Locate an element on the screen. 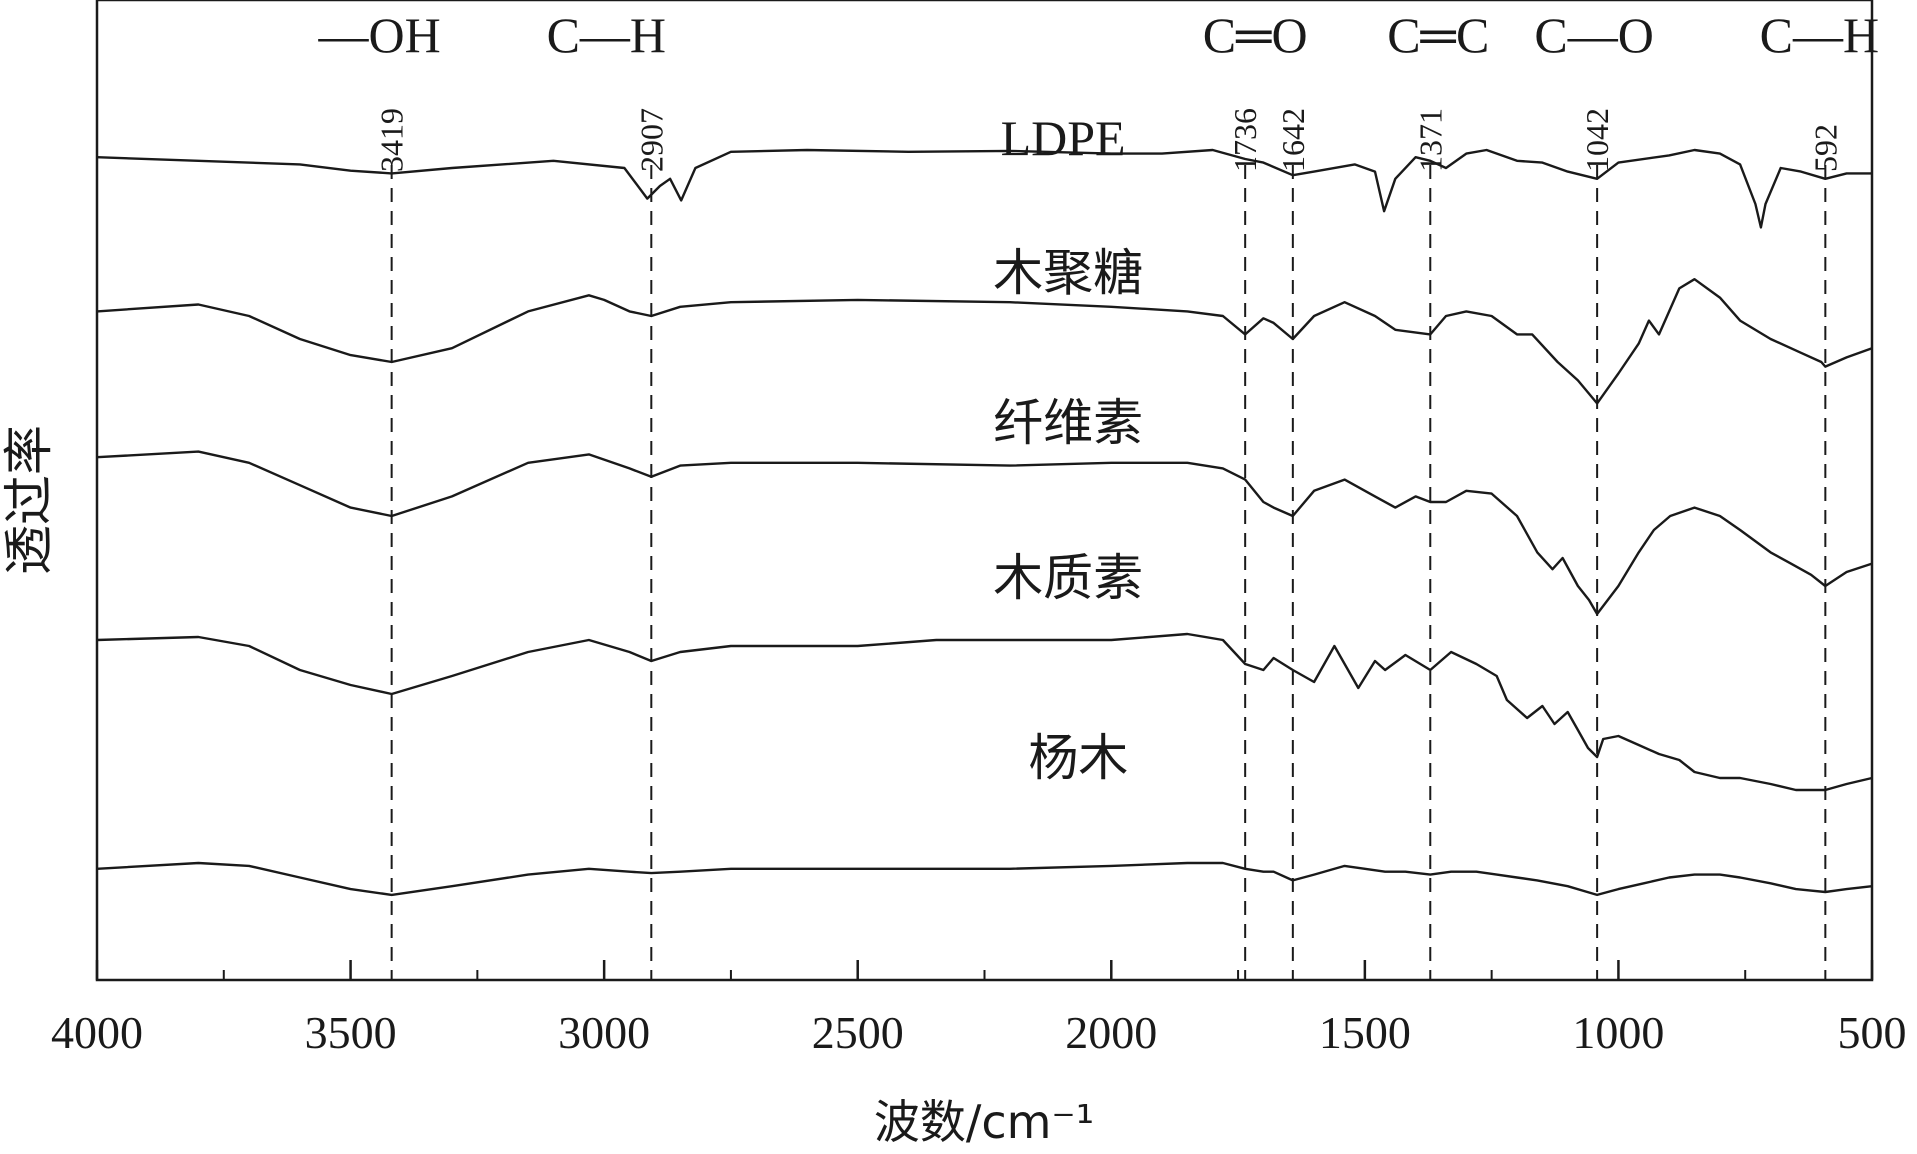  x-tick-label-1000: 1000 is located at coordinates (1618, 1032).